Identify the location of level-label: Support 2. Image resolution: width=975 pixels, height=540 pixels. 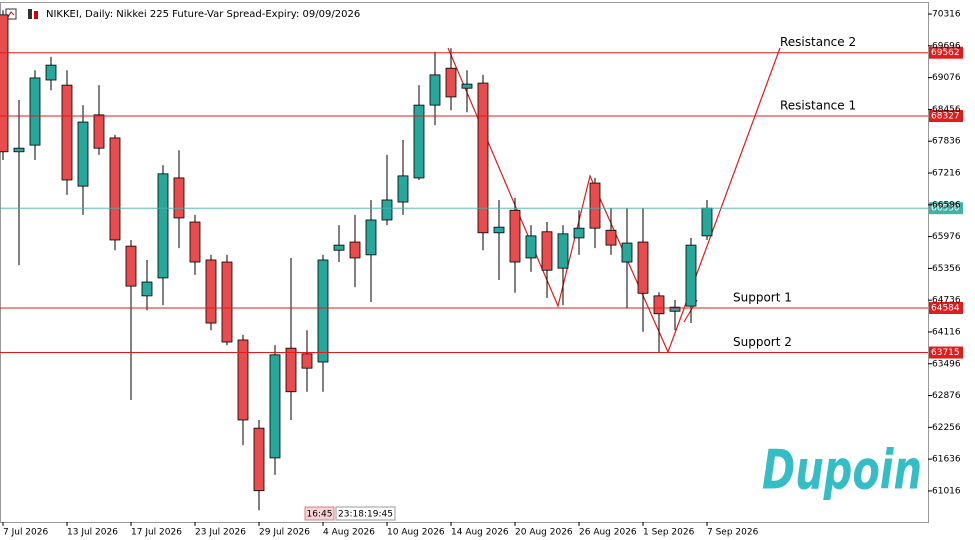
(762, 342).